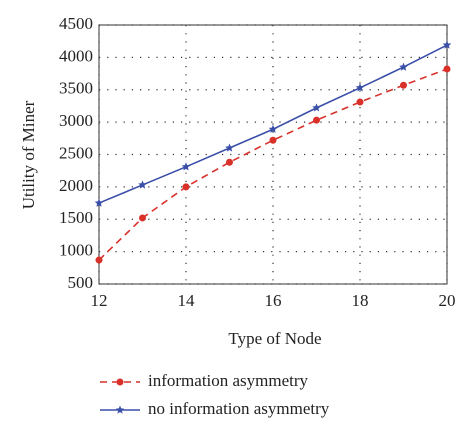 Image resolution: width=474 pixels, height=445 pixels. Describe the element at coordinates (76, 88) in the screenshot. I see `y-tick-label: 3500` at that location.